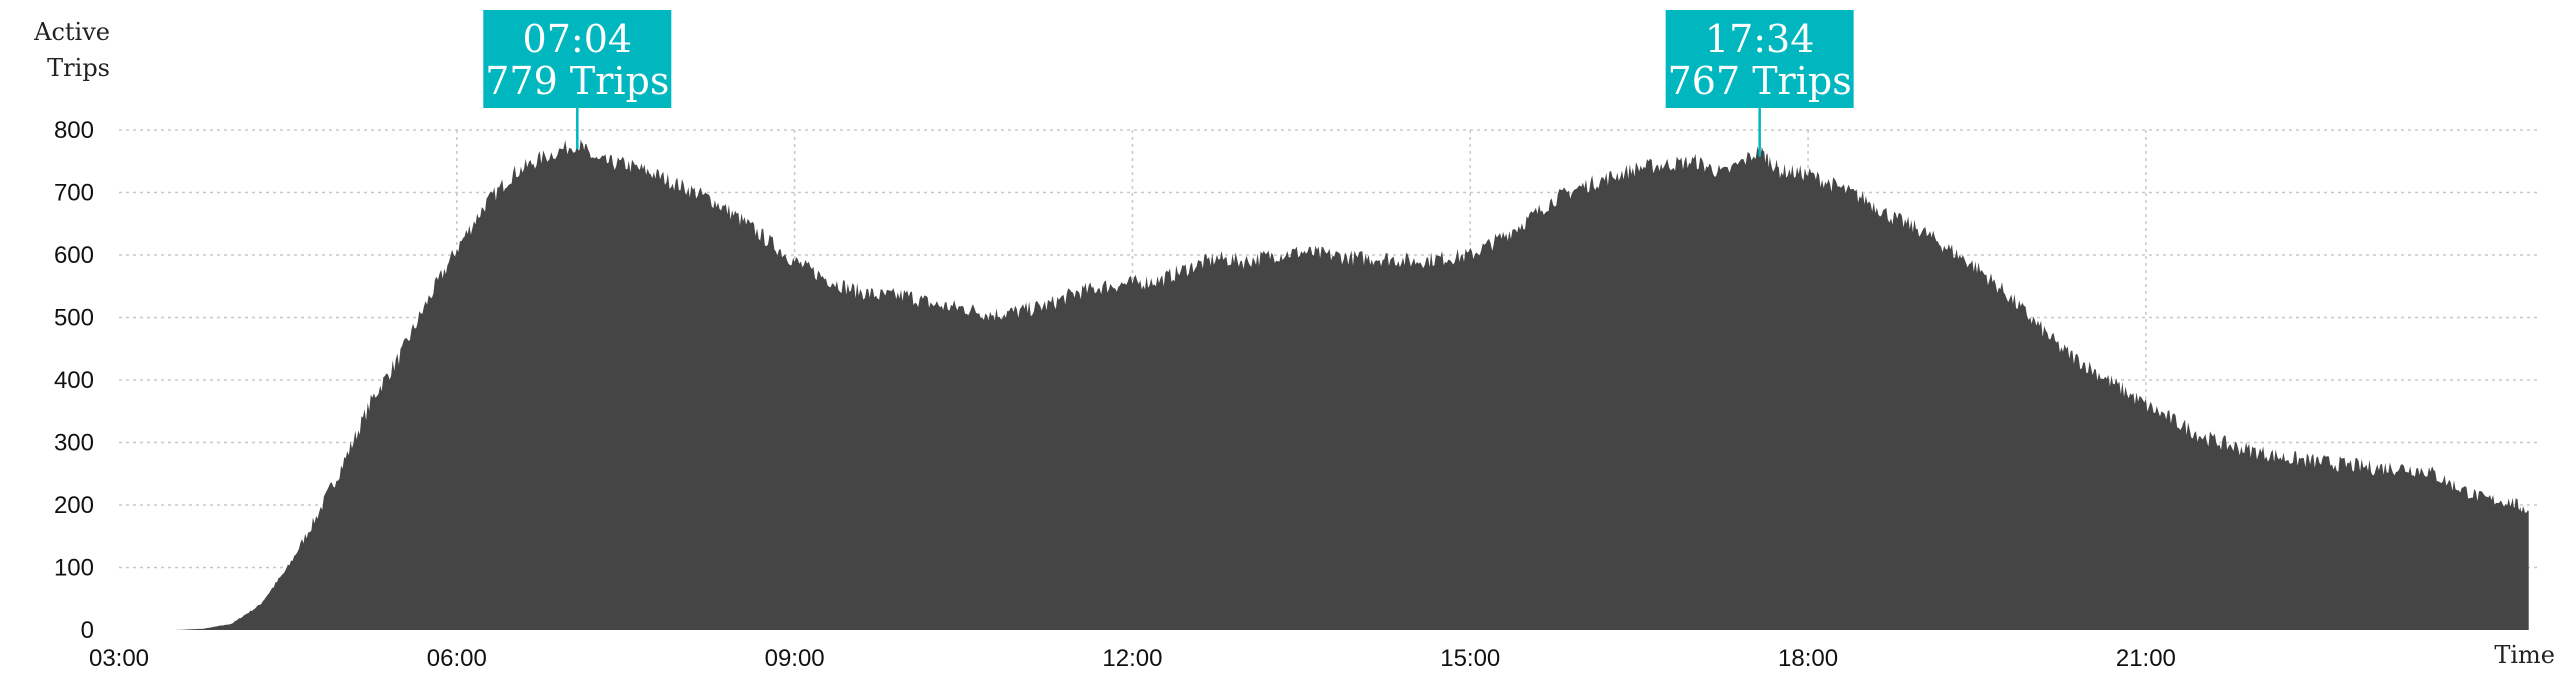 This screenshot has height=680, width=2560. I want to click on callout-time: 17:34, so click(1760, 39).